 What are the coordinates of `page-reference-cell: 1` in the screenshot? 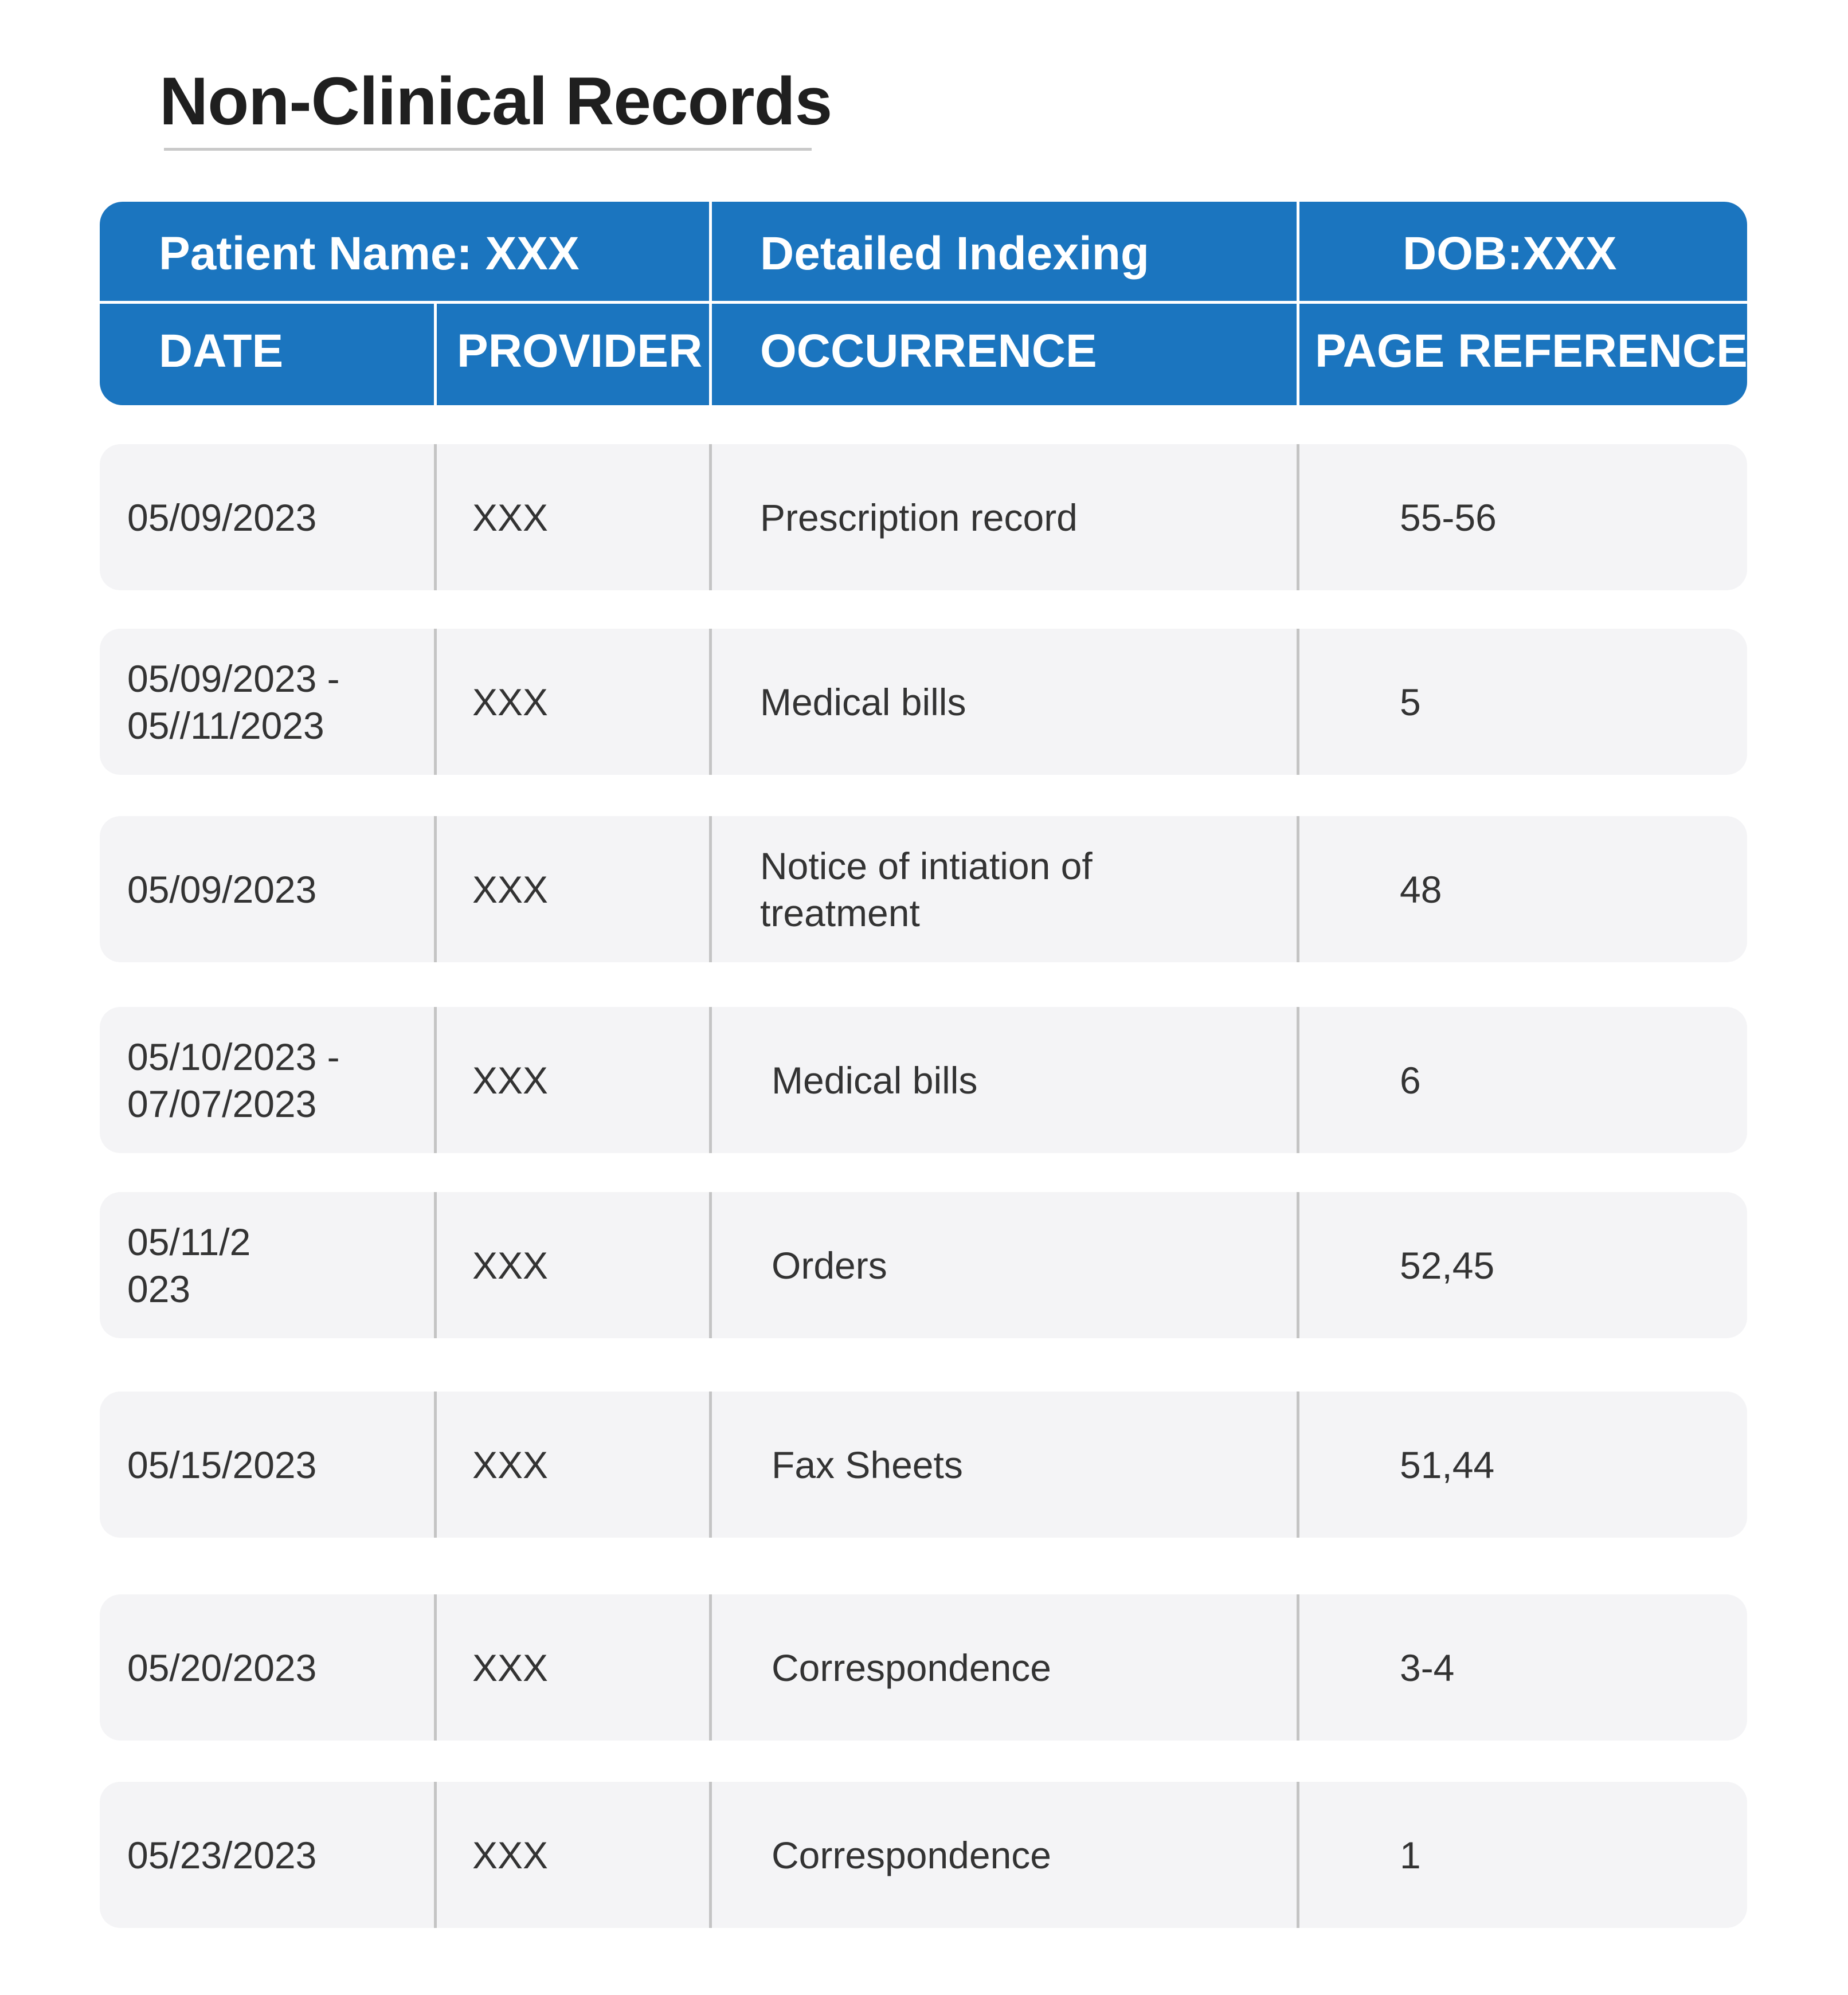 It's located at (1410, 1855).